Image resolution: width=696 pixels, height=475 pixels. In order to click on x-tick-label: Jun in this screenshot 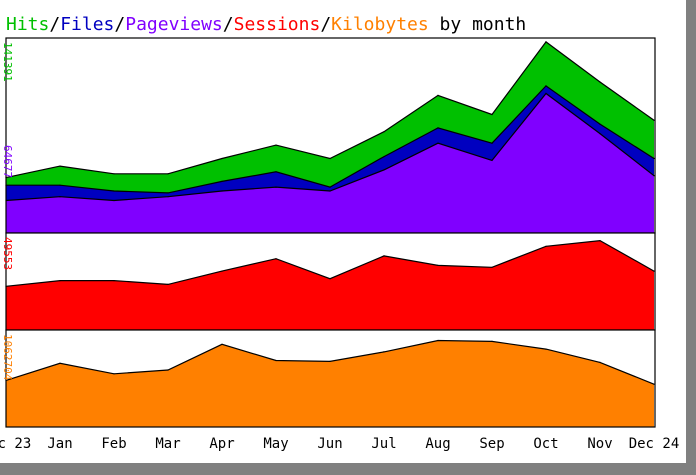, I will do `click(329, 444)`.